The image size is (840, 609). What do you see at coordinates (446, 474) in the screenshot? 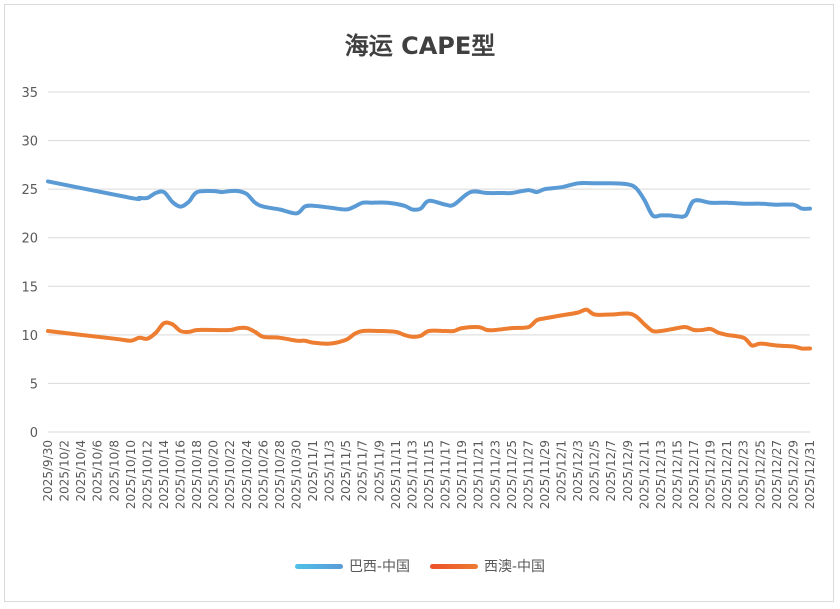
I see `x-tick-label: 2025/11/17` at bounding box center [446, 474].